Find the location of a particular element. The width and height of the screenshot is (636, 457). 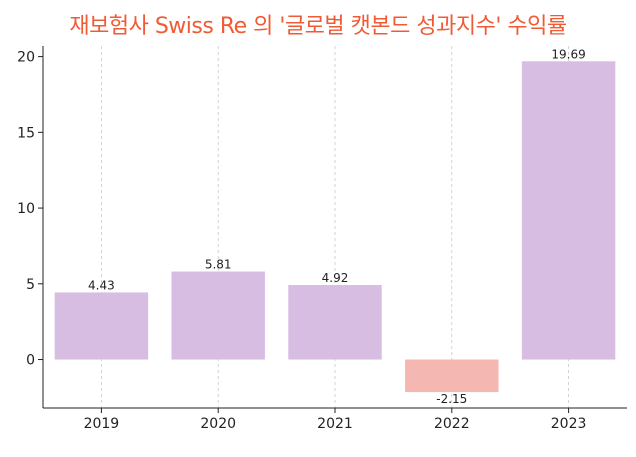

bar-2022 is located at coordinates (452, 376).